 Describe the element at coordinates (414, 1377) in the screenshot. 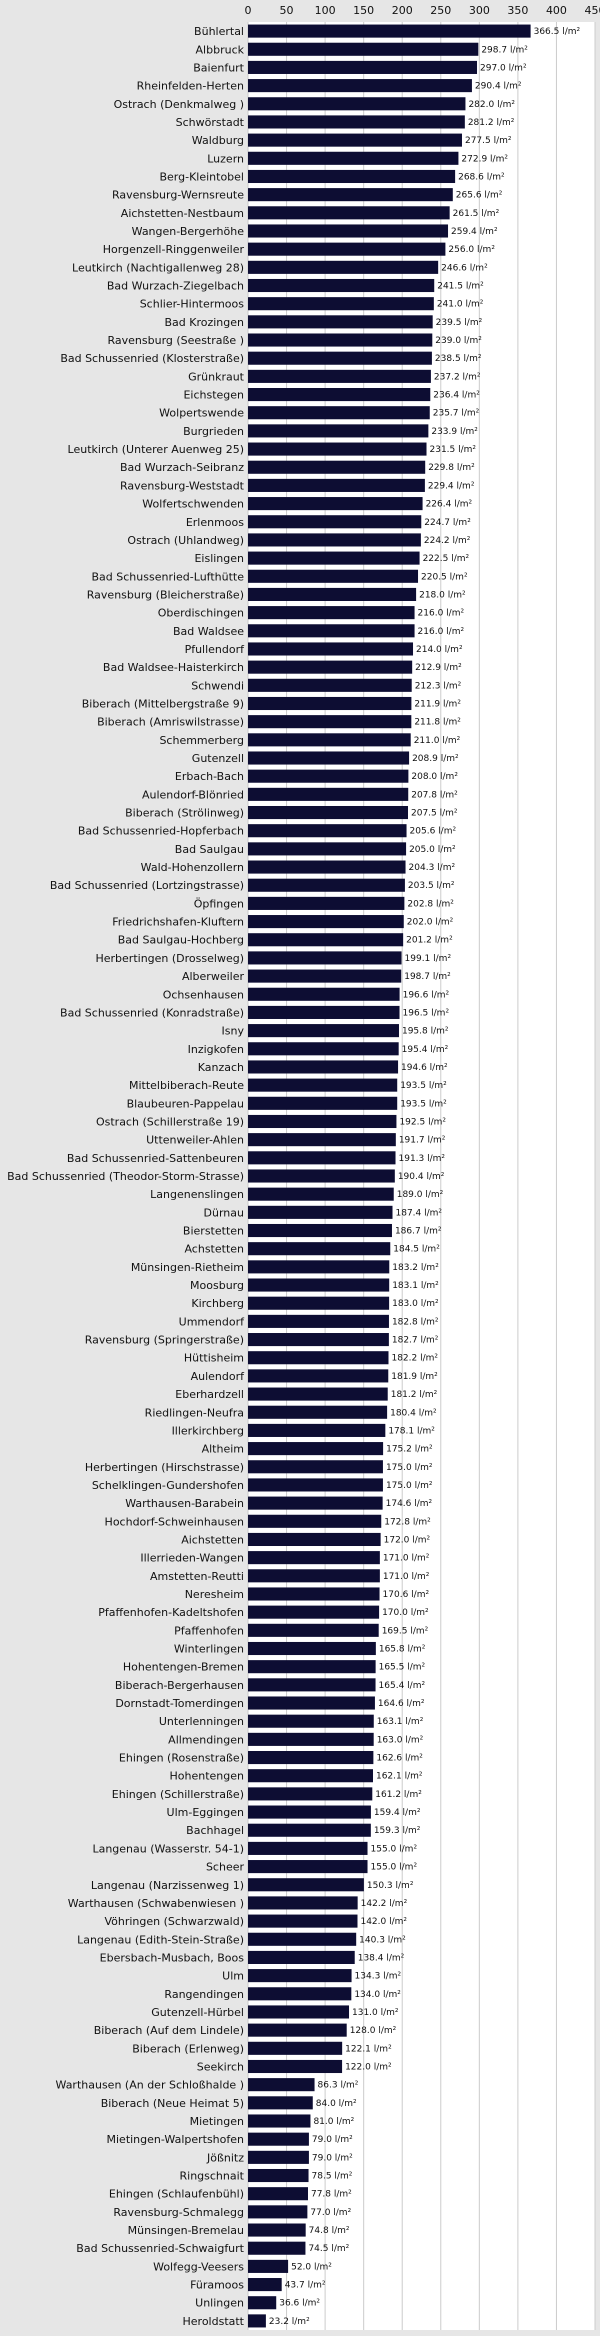

I see `value-label: 181.9 l/m²` at that location.